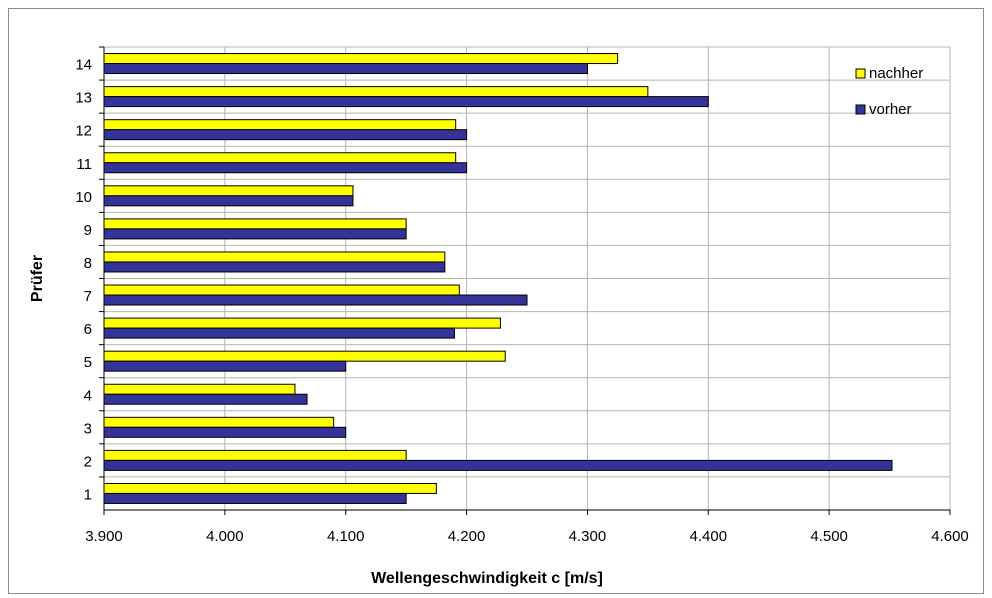 The image size is (992, 598). What do you see at coordinates (88, 263) in the screenshot?
I see `y-tick-label: 8` at bounding box center [88, 263].